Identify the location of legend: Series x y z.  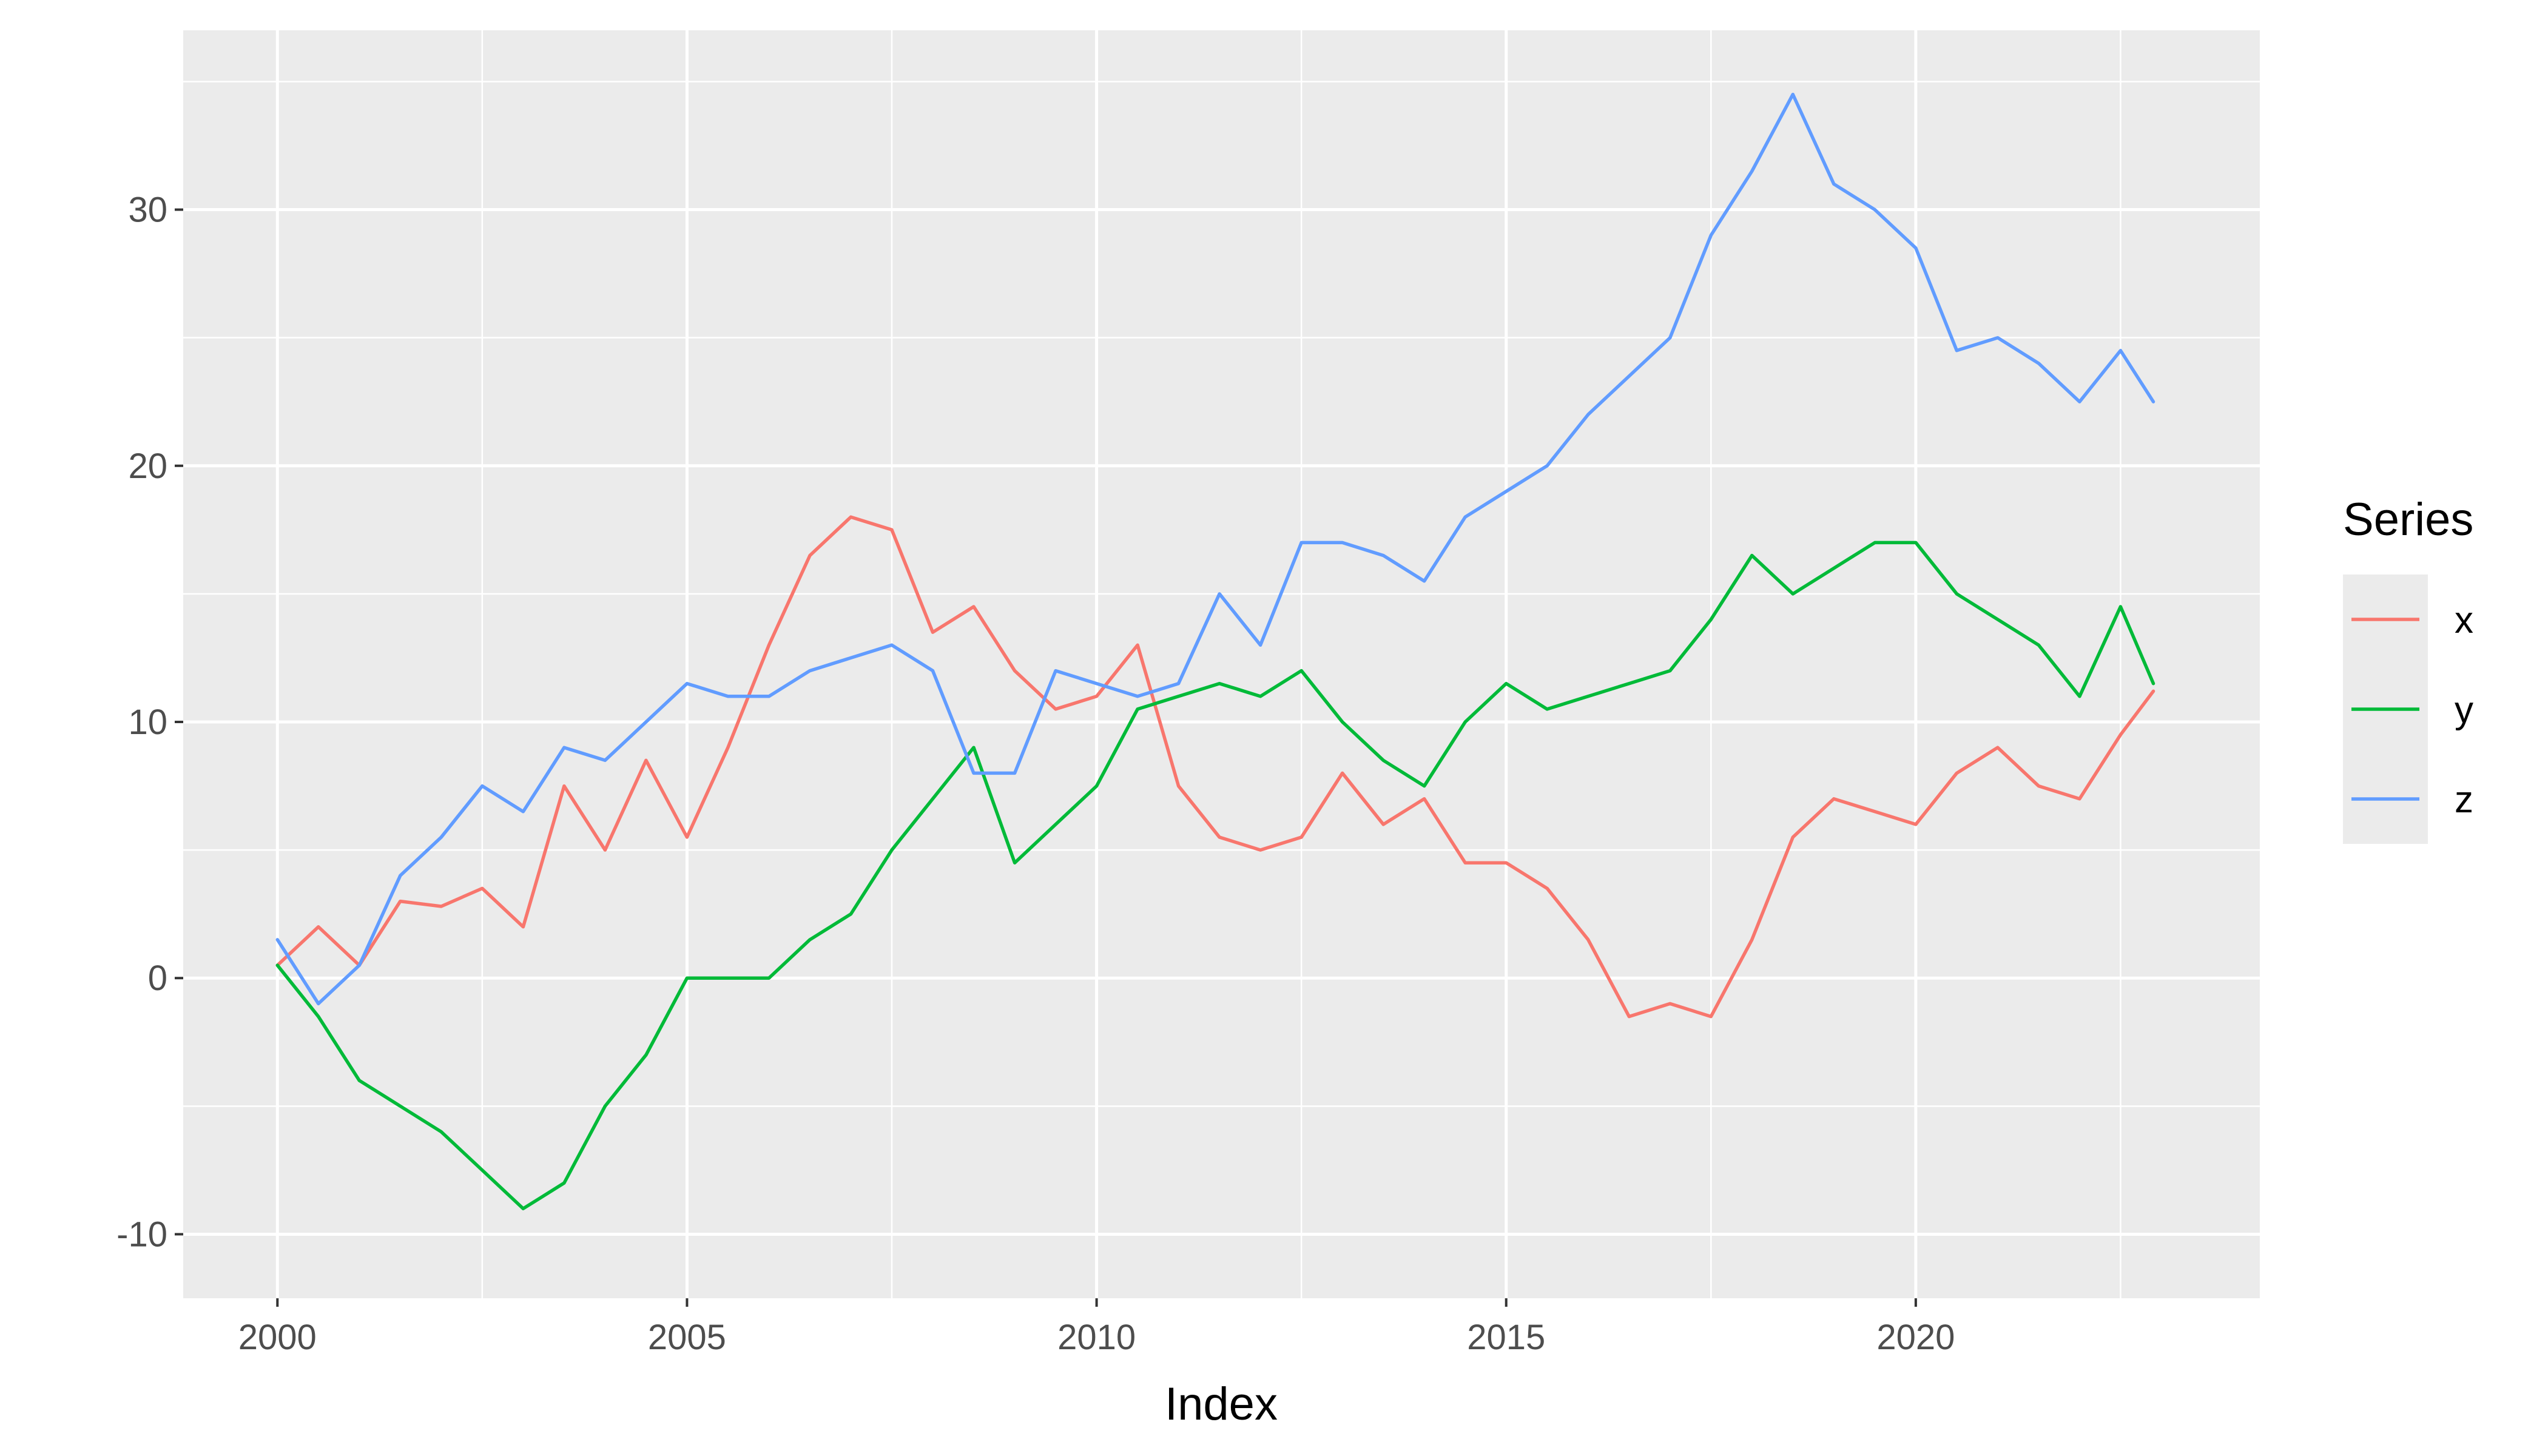
(2408, 669).